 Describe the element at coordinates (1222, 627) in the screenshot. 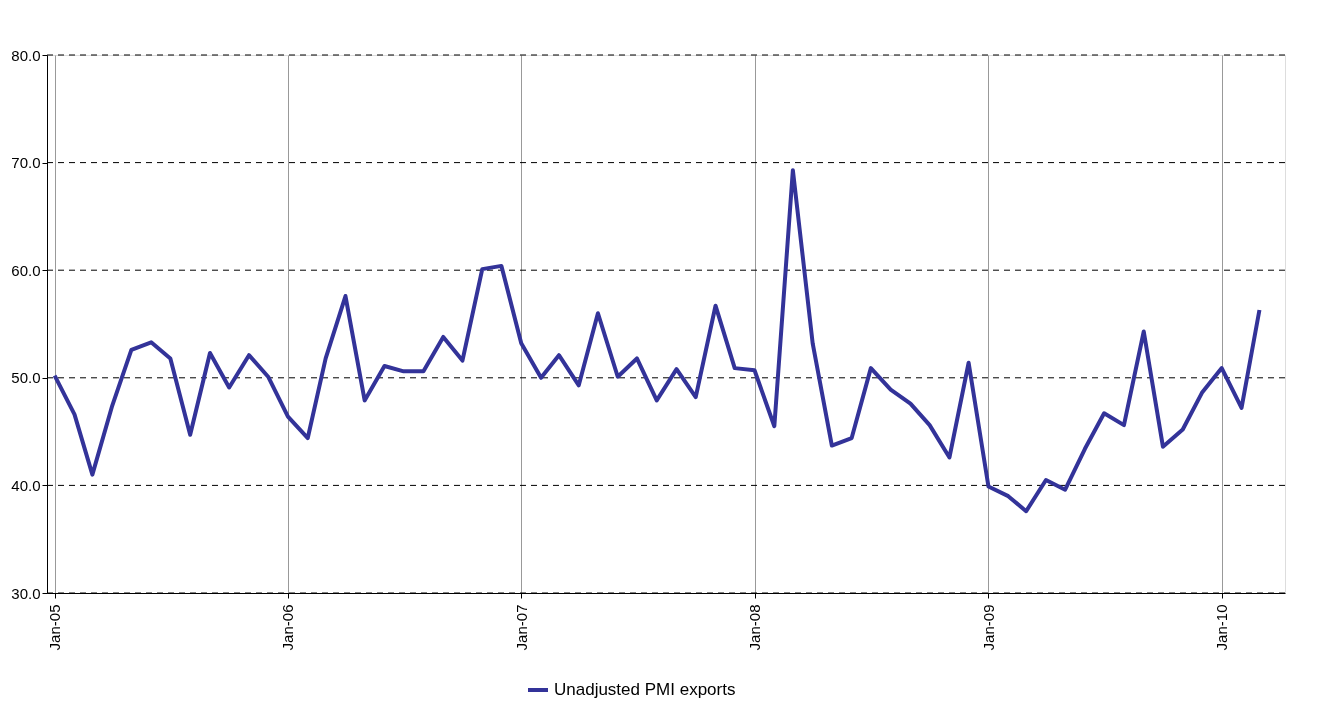

I see `x-tick-label: Jan-10` at that location.